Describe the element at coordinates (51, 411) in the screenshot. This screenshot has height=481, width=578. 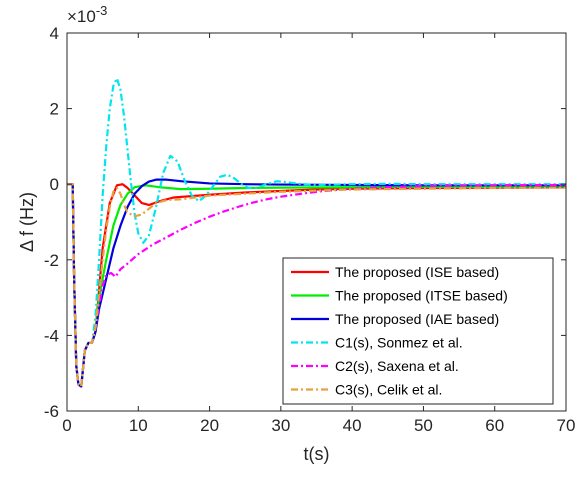
I see `y-tick-label: -6` at that location.